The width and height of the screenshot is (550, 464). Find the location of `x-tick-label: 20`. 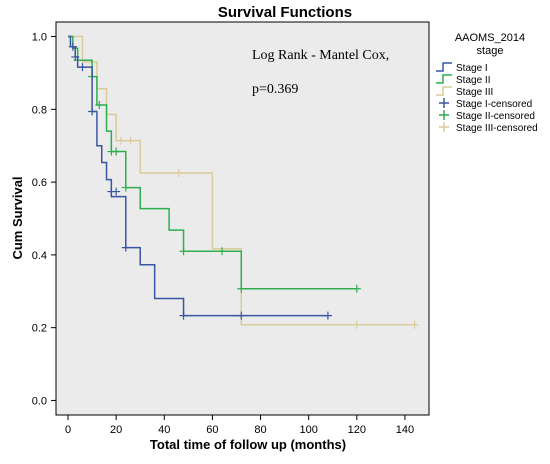

x-tick-label: 20 is located at coordinates (116, 430).